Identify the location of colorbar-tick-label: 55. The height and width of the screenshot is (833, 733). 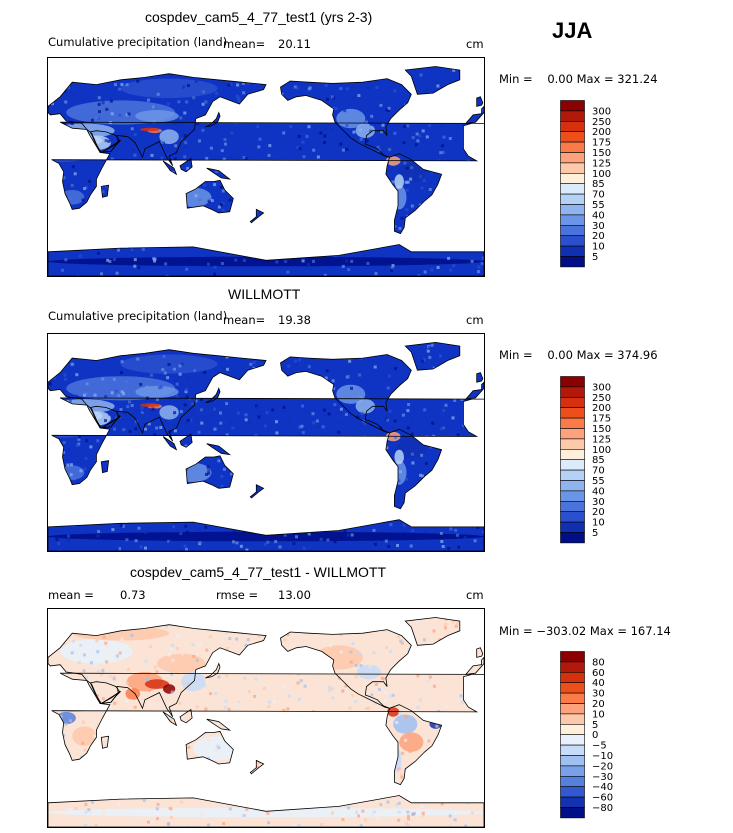
(598, 205).